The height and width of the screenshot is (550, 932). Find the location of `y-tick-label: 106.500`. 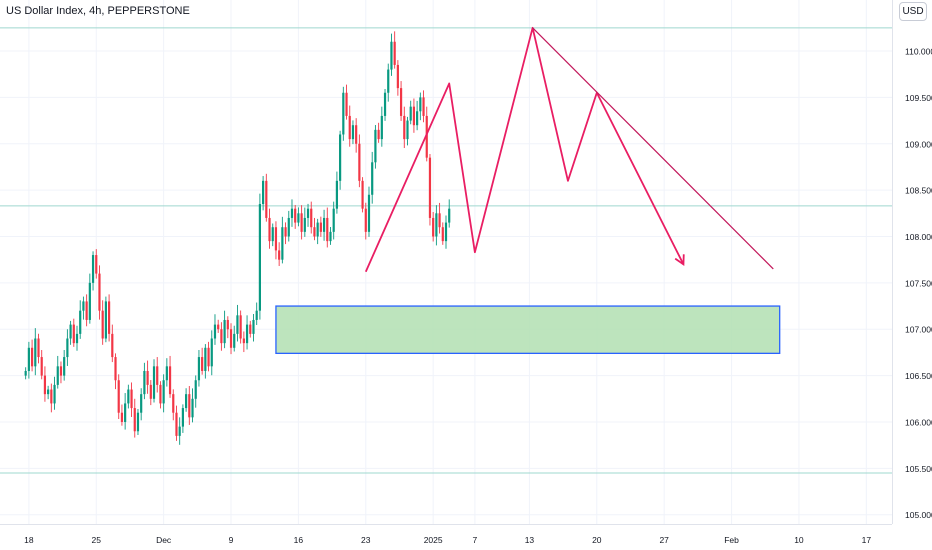

y-tick-label: 106.500 is located at coordinates (918, 376).